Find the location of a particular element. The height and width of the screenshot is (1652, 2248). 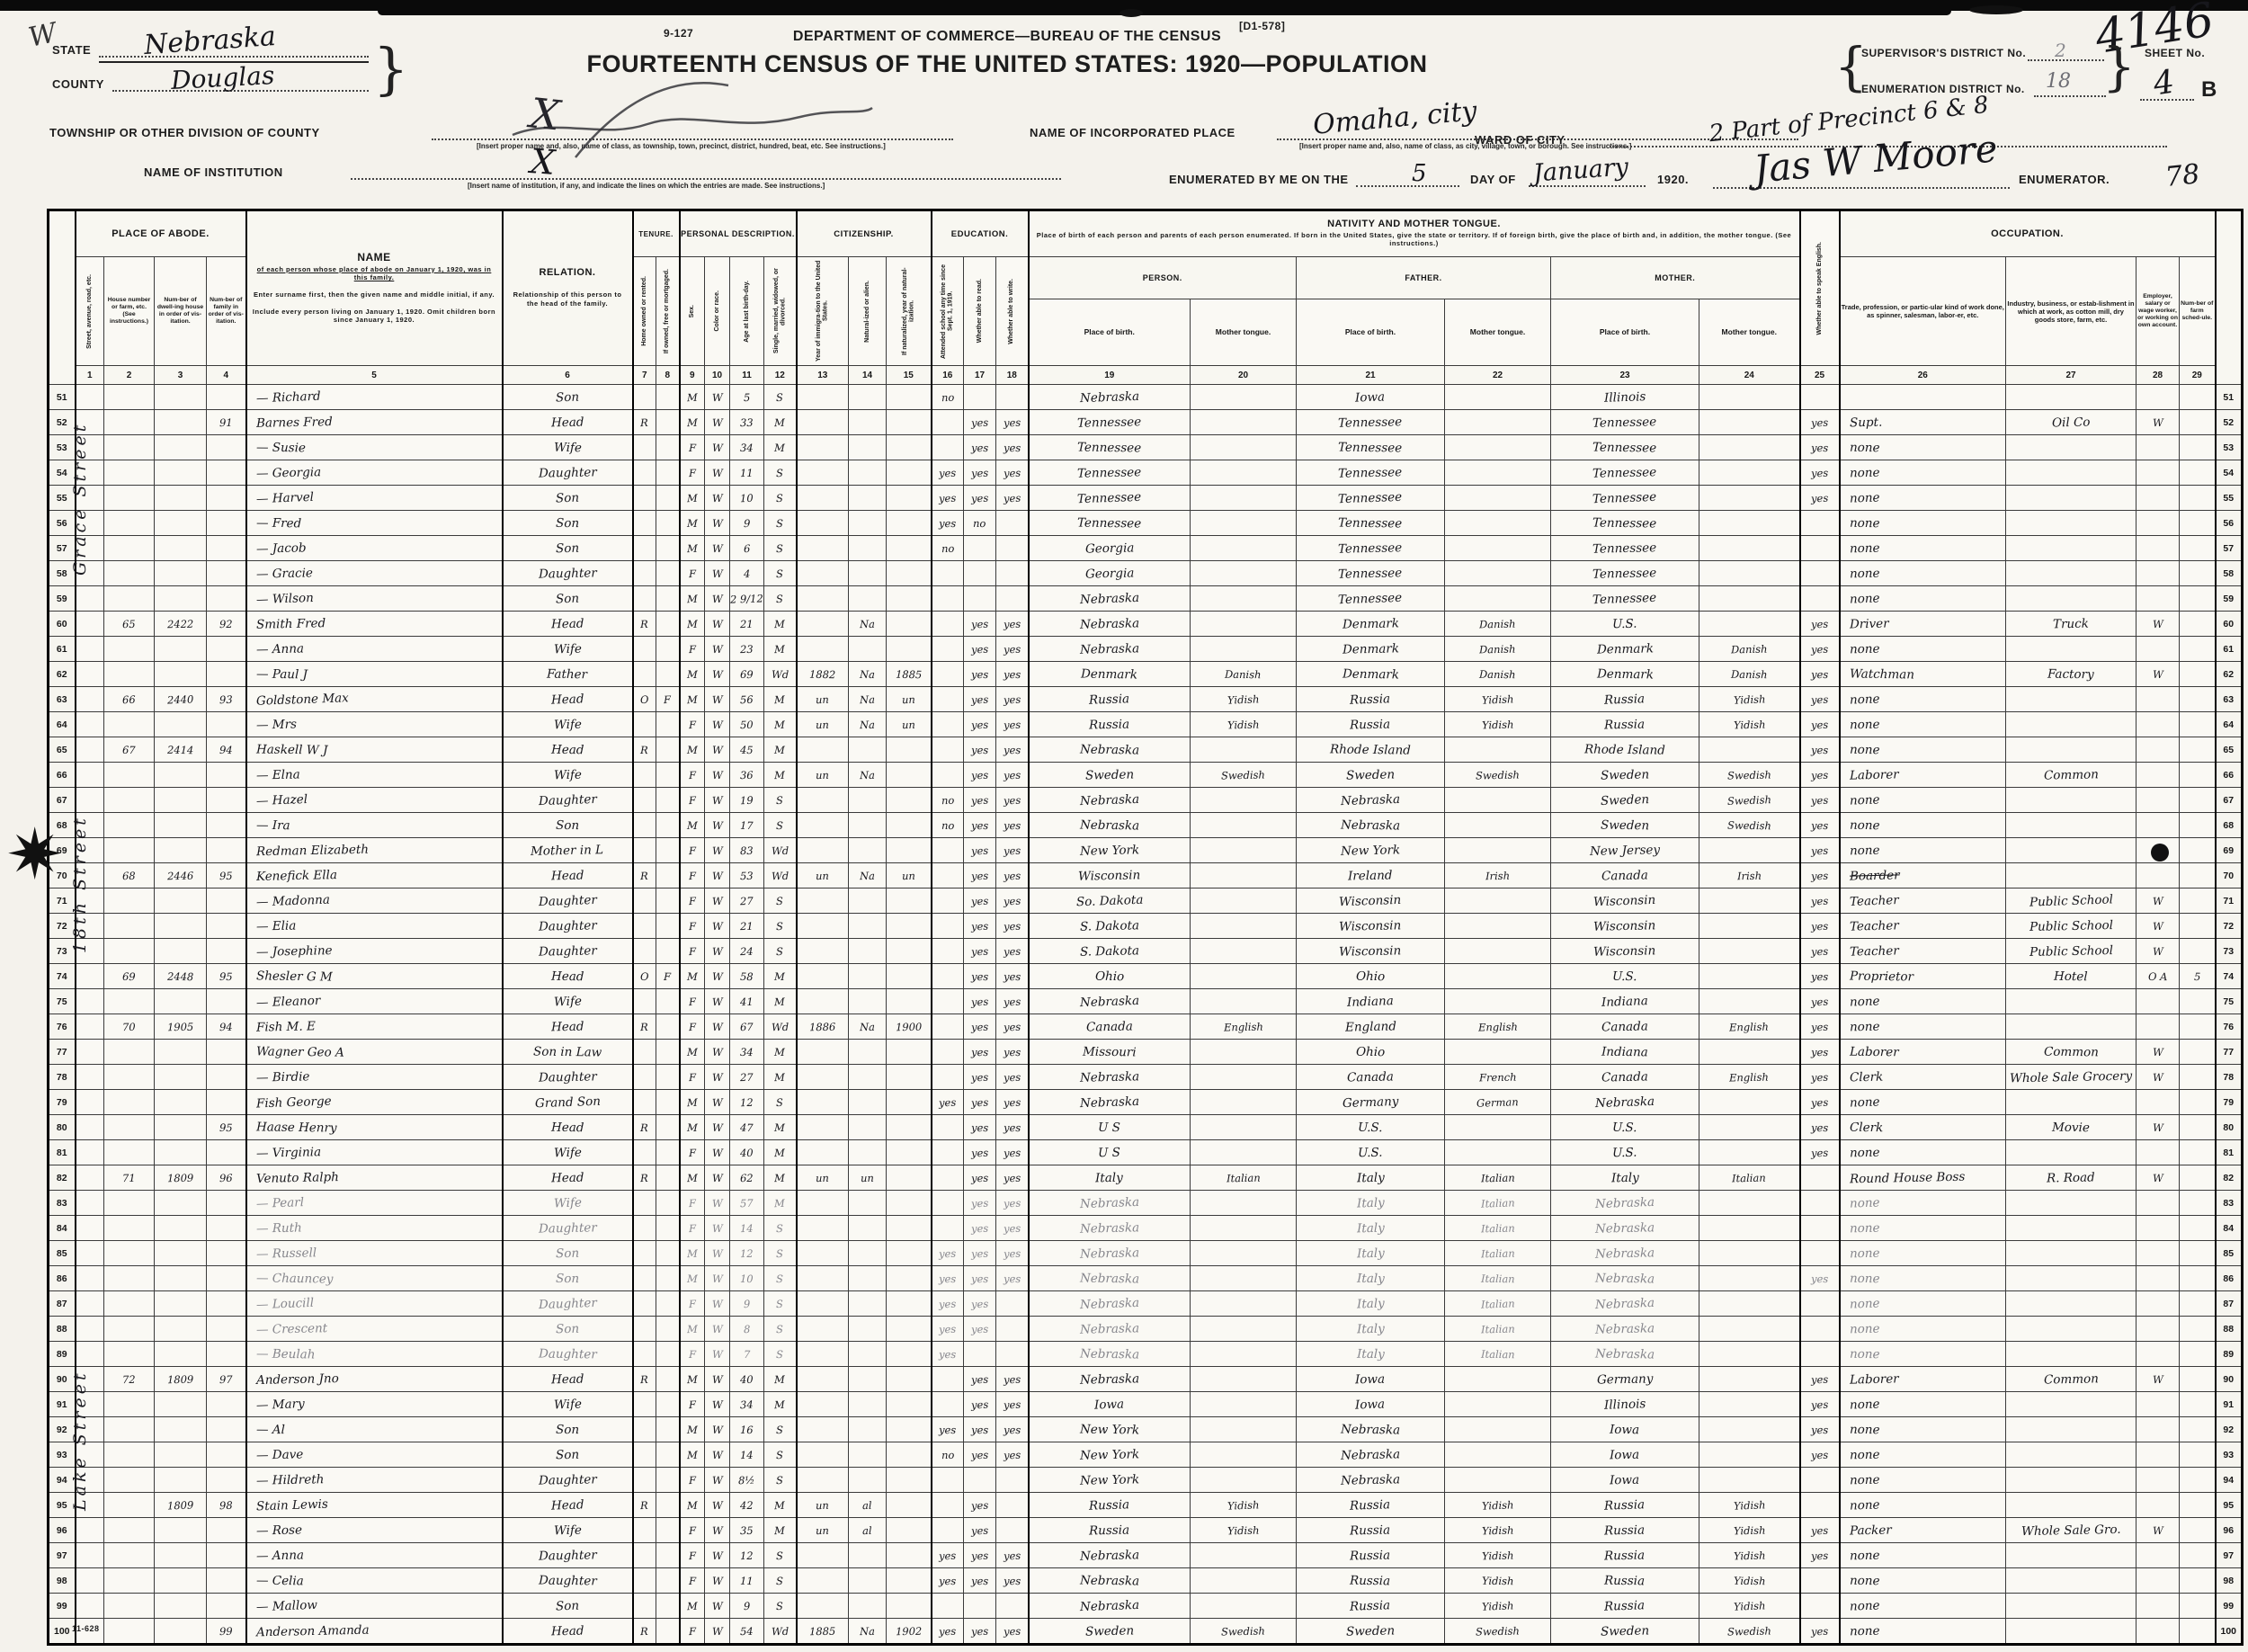

cell-nm: — Russell is located at coordinates (374, 1253).